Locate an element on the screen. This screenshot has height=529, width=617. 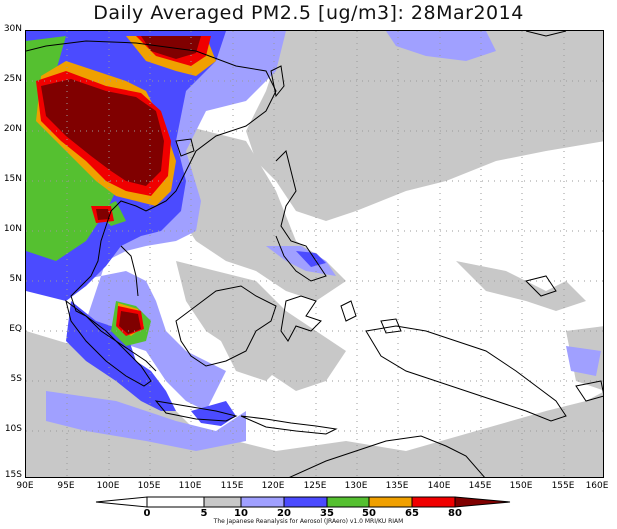
lon-label: 90E is located at coordinates (25, 486).